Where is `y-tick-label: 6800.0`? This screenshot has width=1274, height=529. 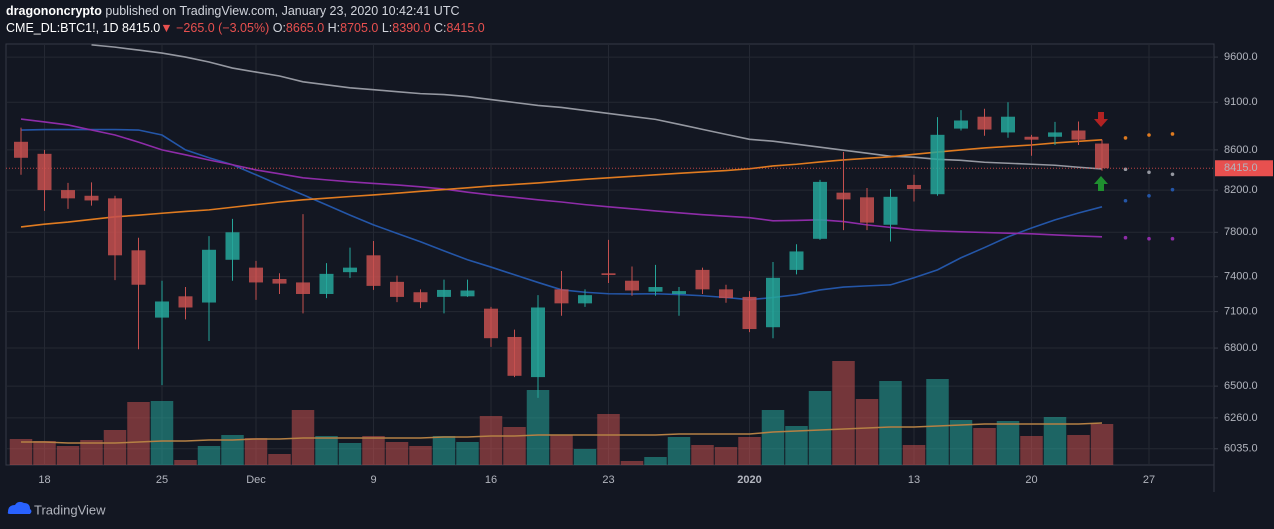
y-tick-label: 6800.0 is located at coordinates (1241, 348).